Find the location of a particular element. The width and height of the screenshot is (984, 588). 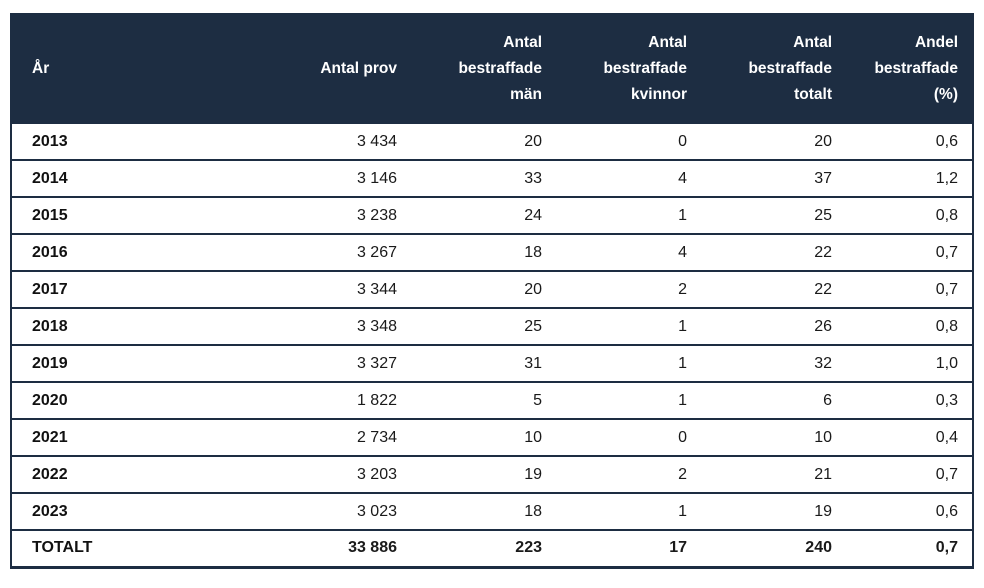

cell-bestraffade-totalt: 19 is located at coordinates (773, 511).